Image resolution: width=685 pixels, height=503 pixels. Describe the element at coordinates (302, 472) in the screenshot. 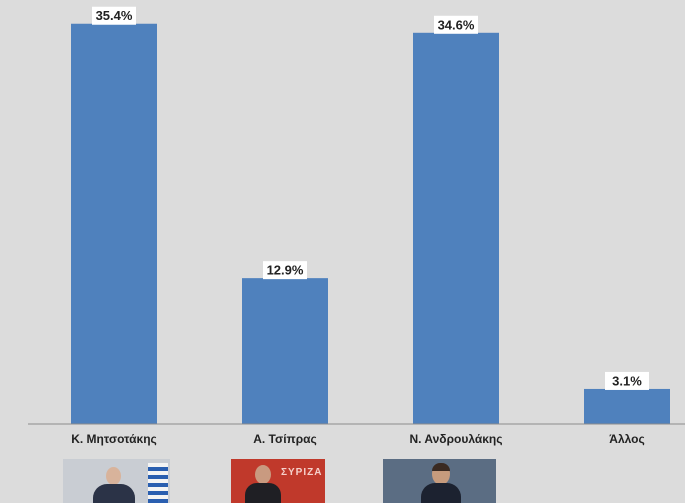

I see `syriza-logo-text: ΣΥΡΙΖΑ` at that location.